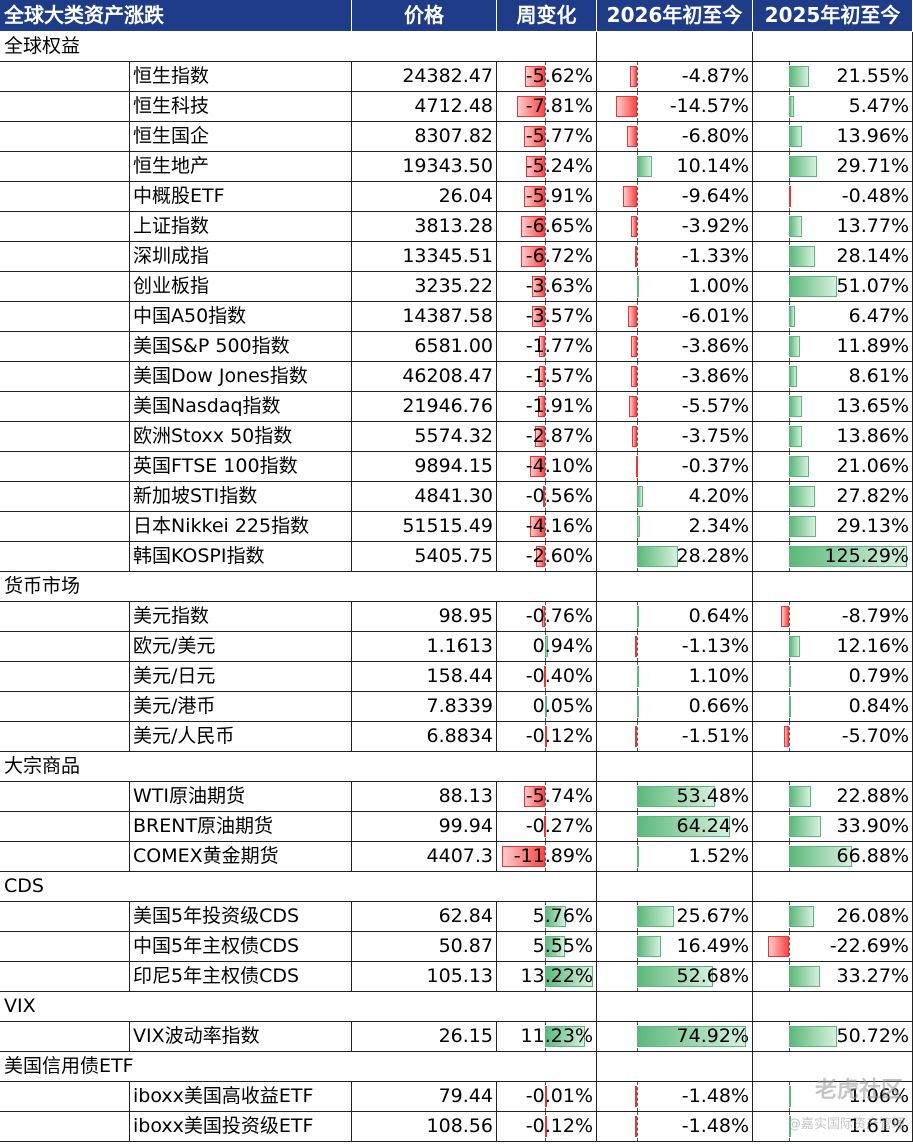 The image size is (913, 1144). What do you see at coordinates (69, 1066) in the screenshot?
I see `section-title: 美国信用债ETF` at bounding box center [69, 1066].